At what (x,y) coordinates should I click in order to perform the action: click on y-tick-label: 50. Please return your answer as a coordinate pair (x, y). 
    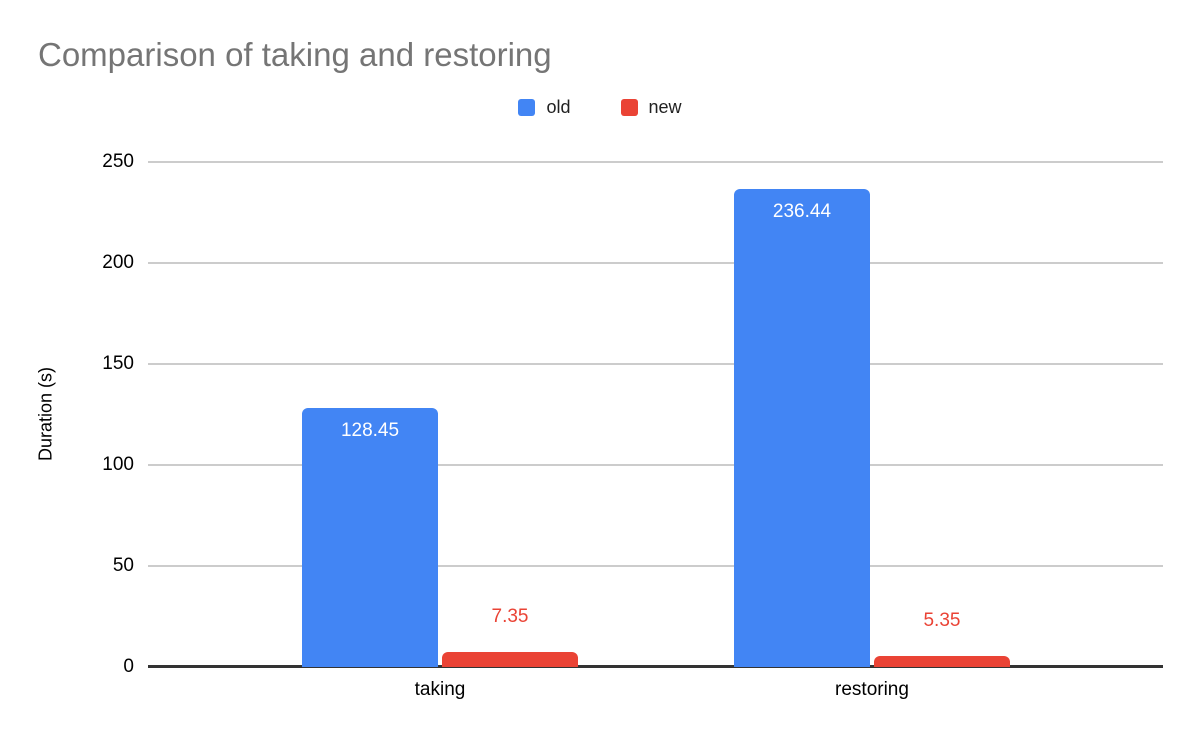
    Looking at the image, I should click on (123, 565).